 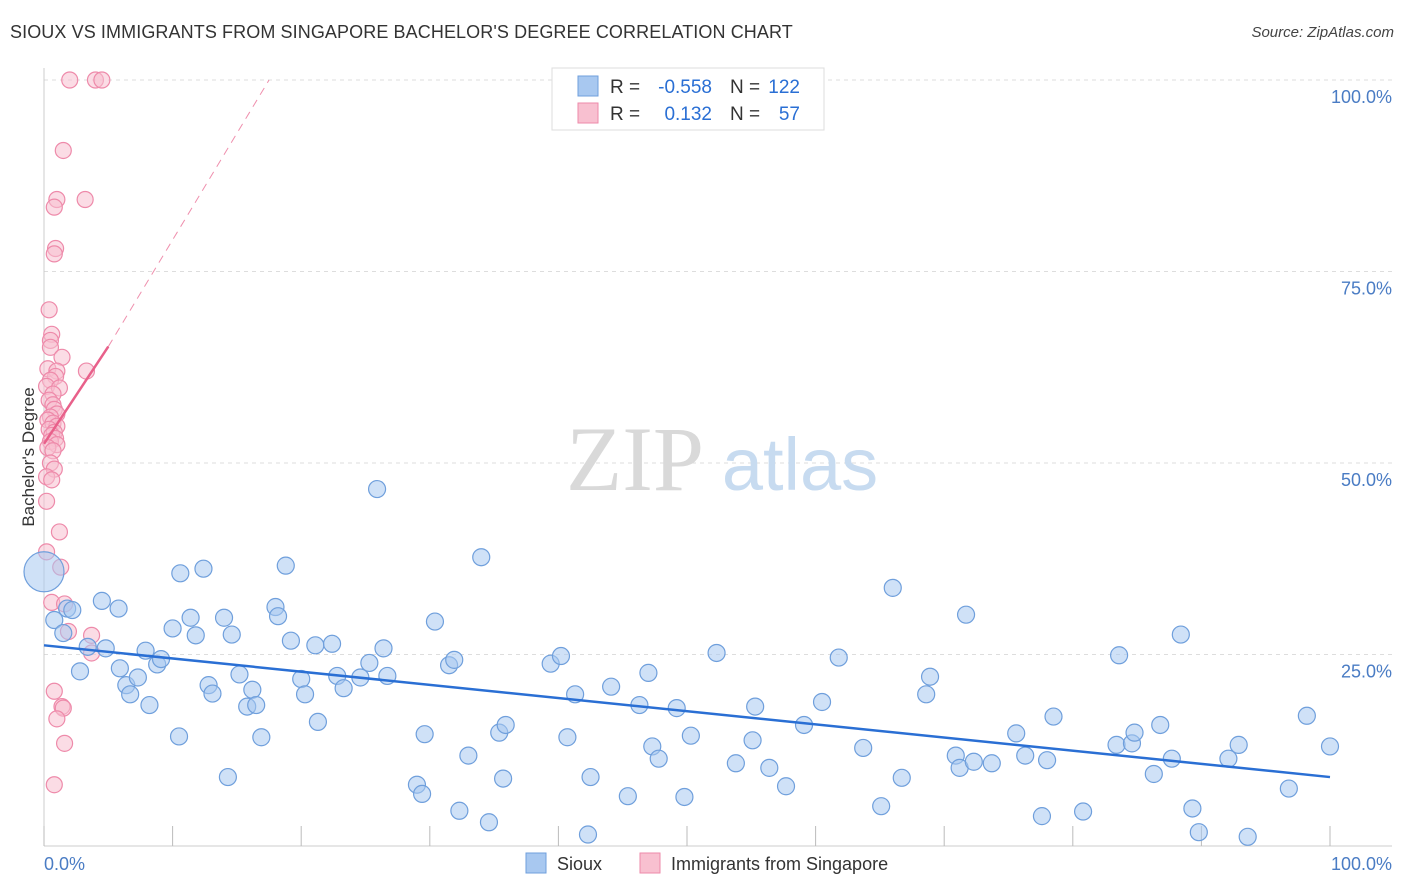 What do you see at coordinates (745, 87) in the screenshot?
I see `legend-n-label-1: N =` at bounding box center [745, 87].